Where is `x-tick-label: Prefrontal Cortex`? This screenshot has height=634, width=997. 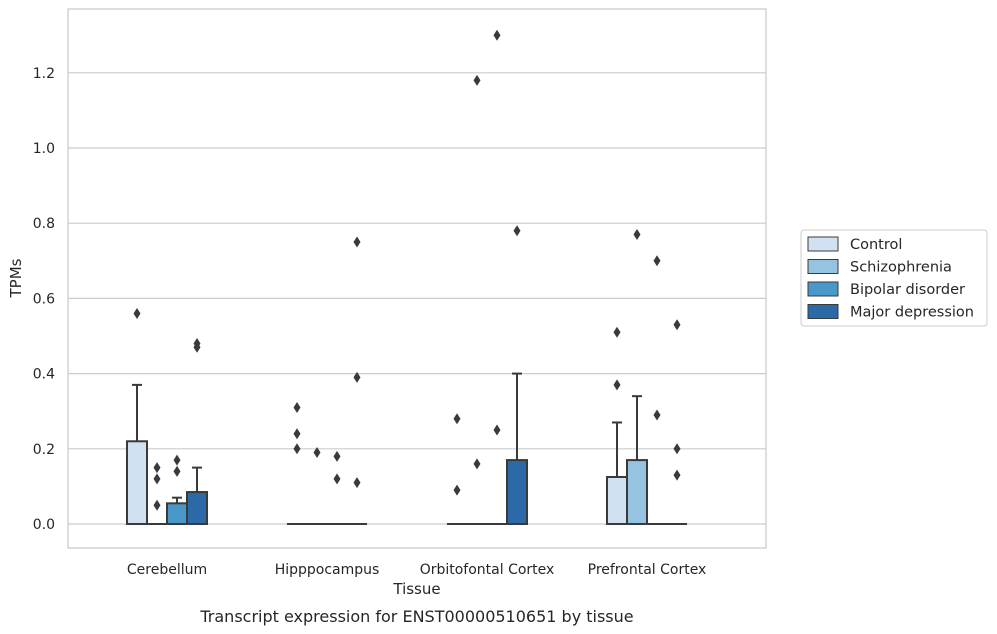 x-tick-label: Prefrontal Cortex is located at coordinates (647, 570).